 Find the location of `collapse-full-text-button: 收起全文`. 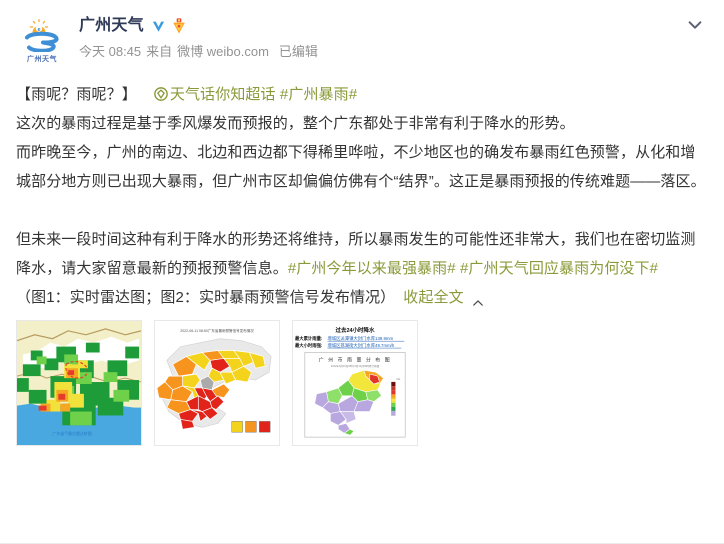

collapse-full-text-button: 收起全文 is located at coordinates (433, 297).